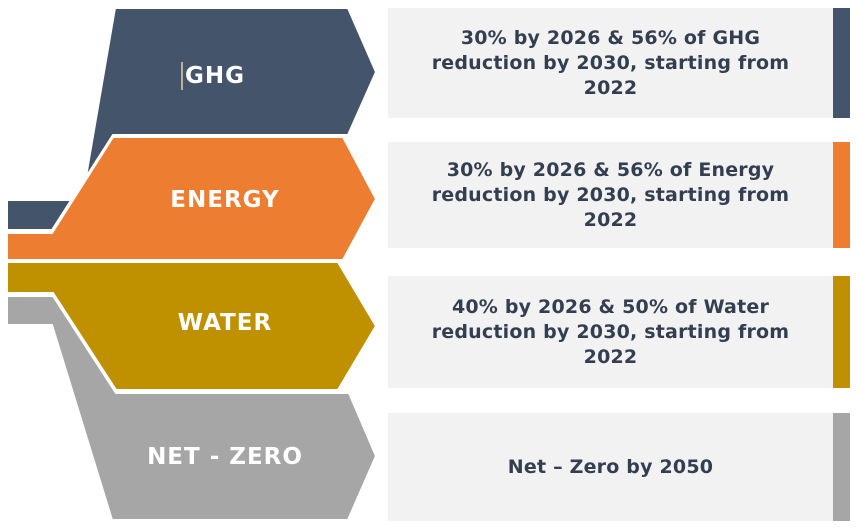 This screenshot has width=856, height=530. What do you see at coordinates (841, 195) in the screenshot?
I see `energy-accent-bar` at bounding box center [841, 195].